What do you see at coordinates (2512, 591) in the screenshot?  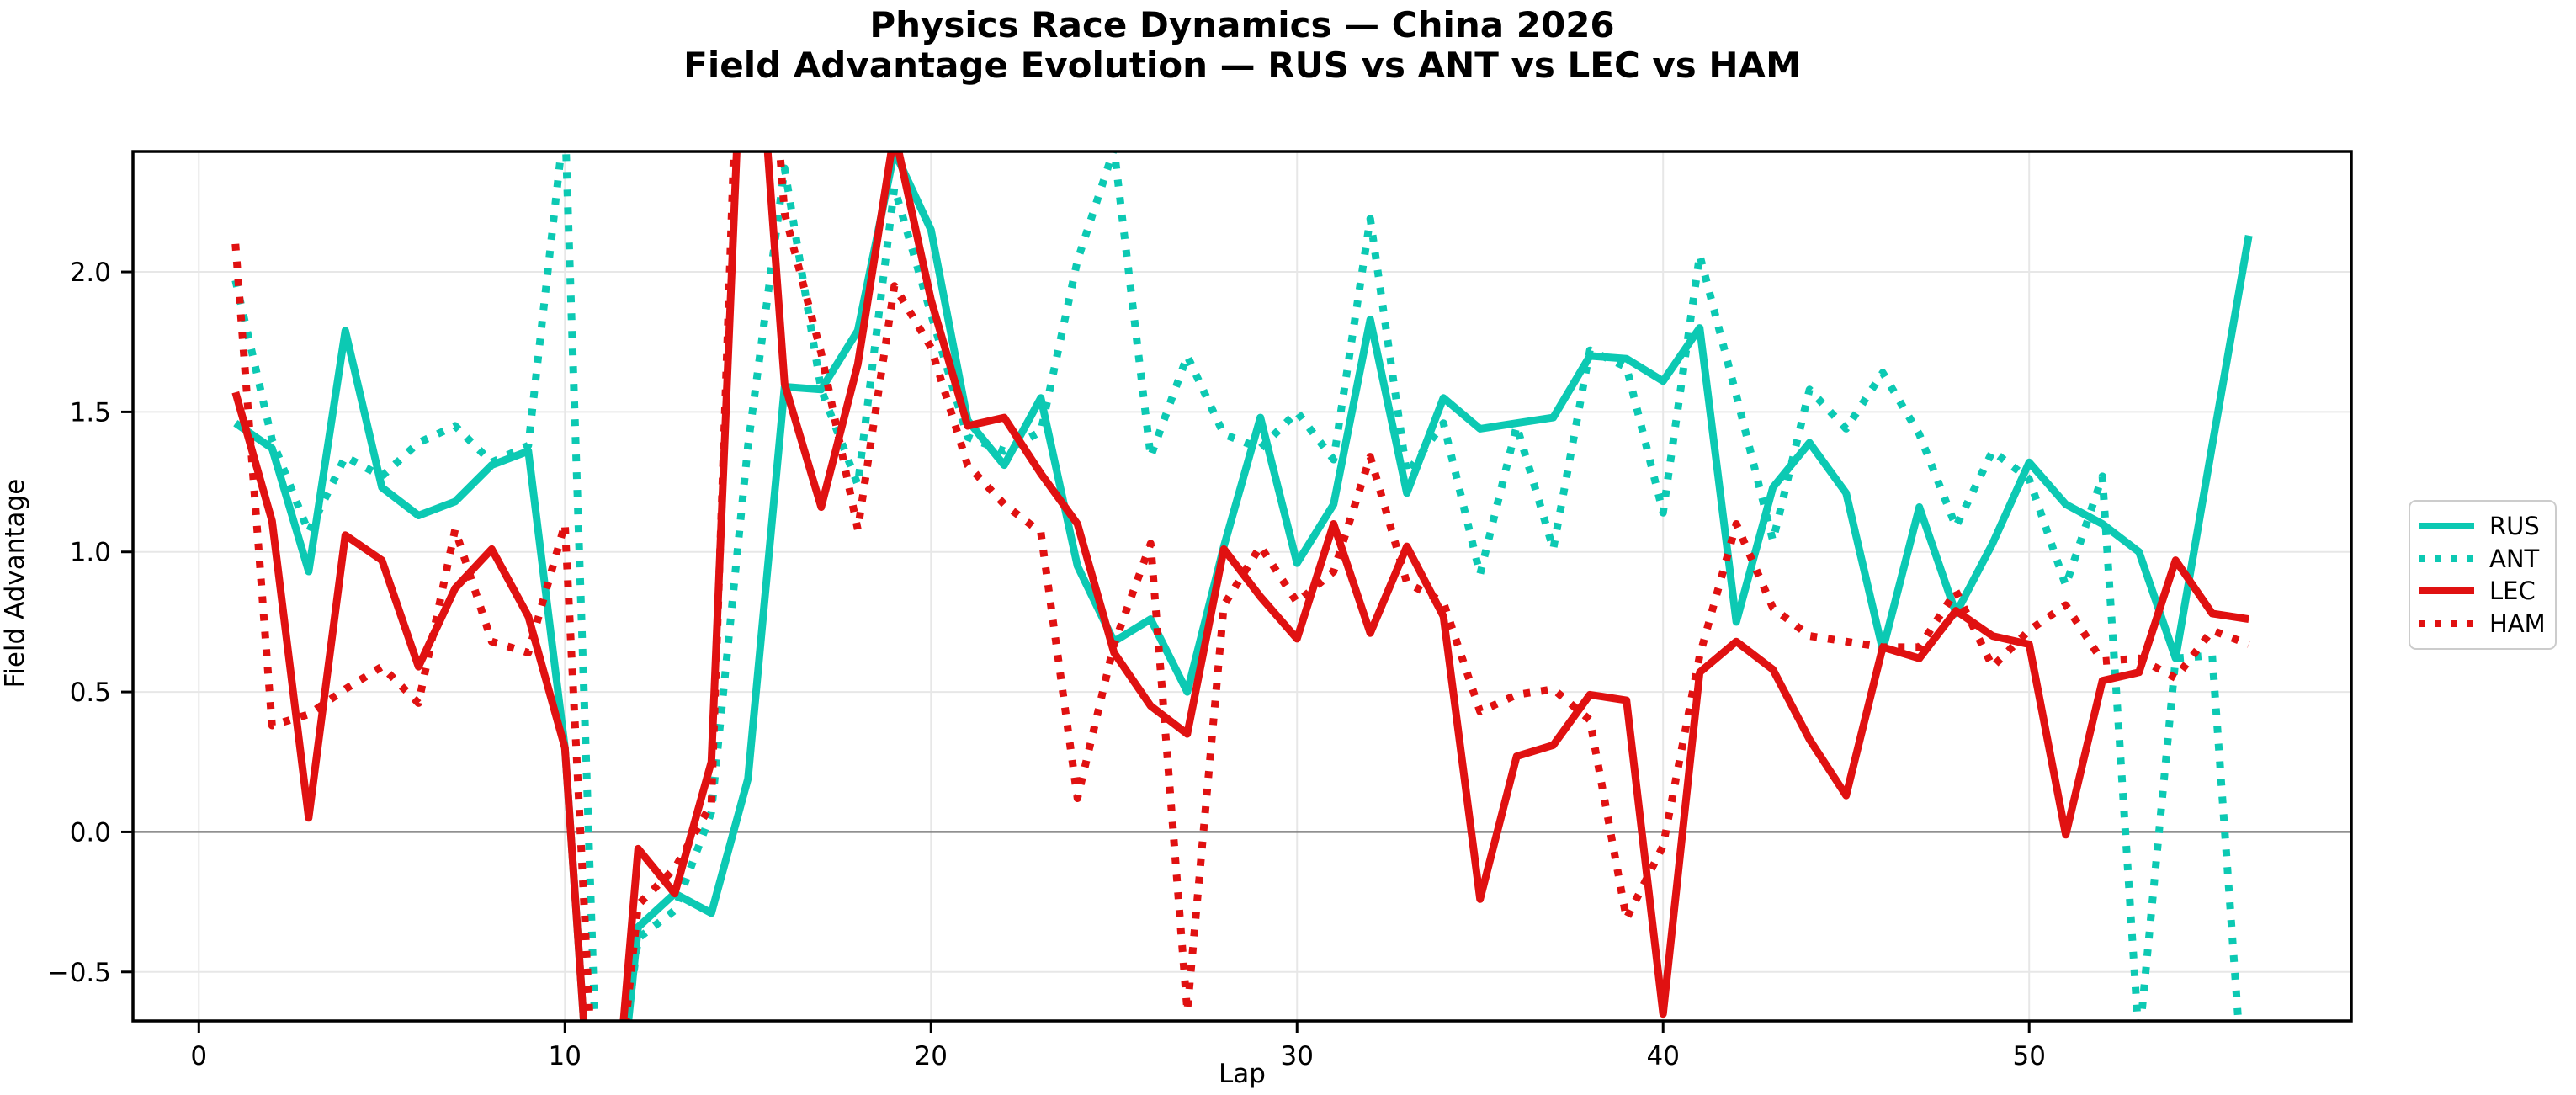 I see `legend-label: LEC` at bounding box center [2512, 591].